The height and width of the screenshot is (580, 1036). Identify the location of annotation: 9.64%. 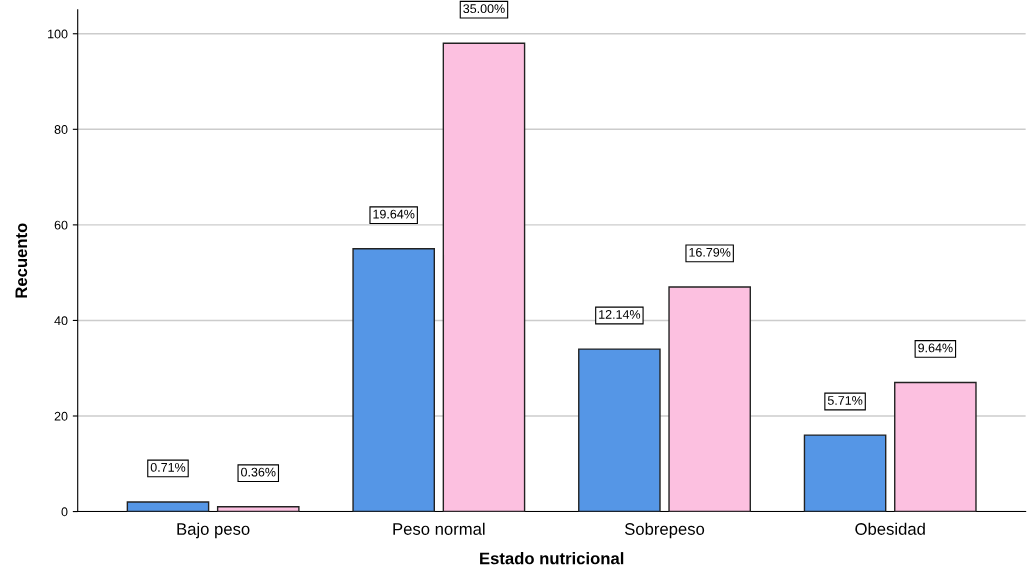
(935, 348).